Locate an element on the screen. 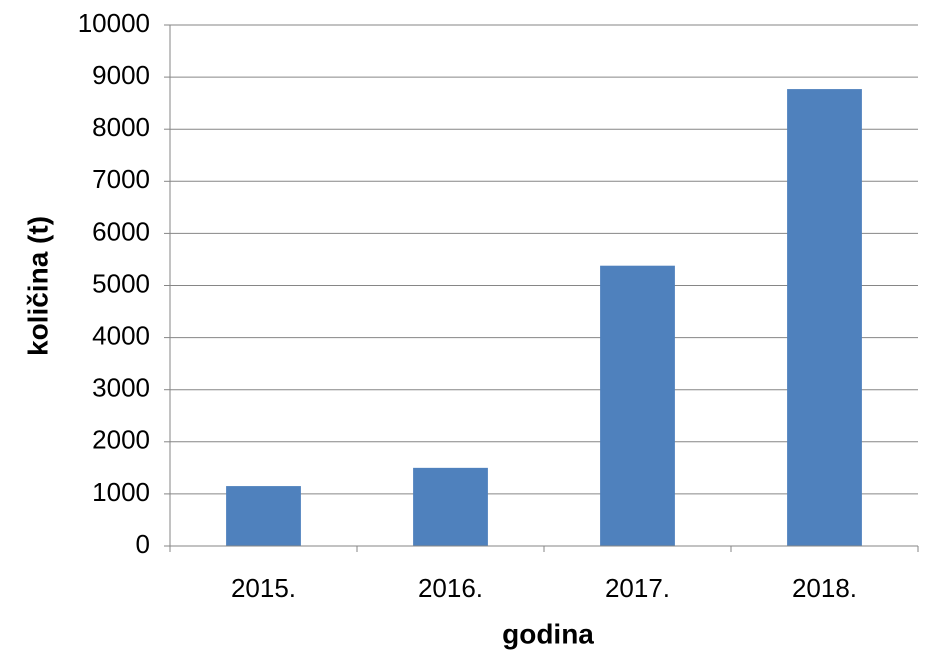 The height and width of the screenshot is (672, 935). y-tick-label: 2000 is located at coordinates (121, 440).